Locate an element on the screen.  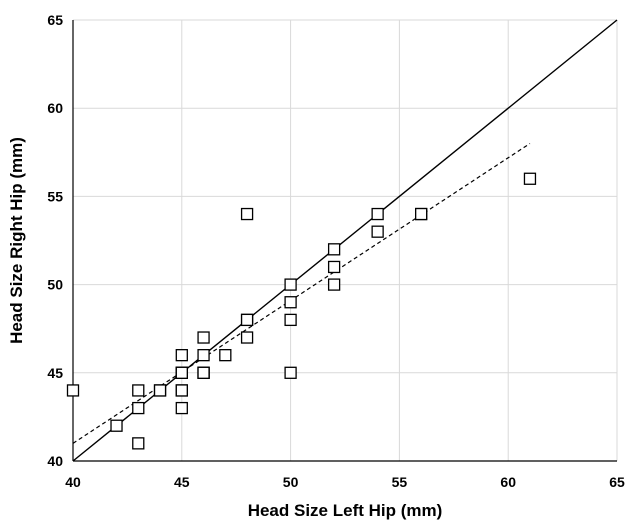
x-axis-title: Head Size Left Hip (mm) is located at coordinates (345, 510).